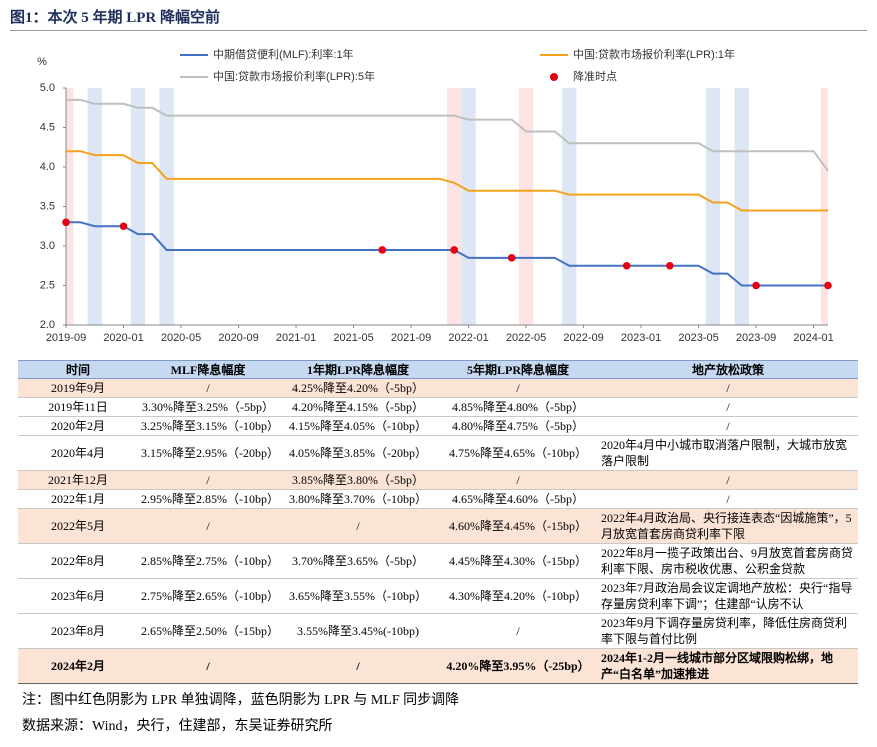  I want to click on x-tick-label: 2023-05, so click(698, 338).